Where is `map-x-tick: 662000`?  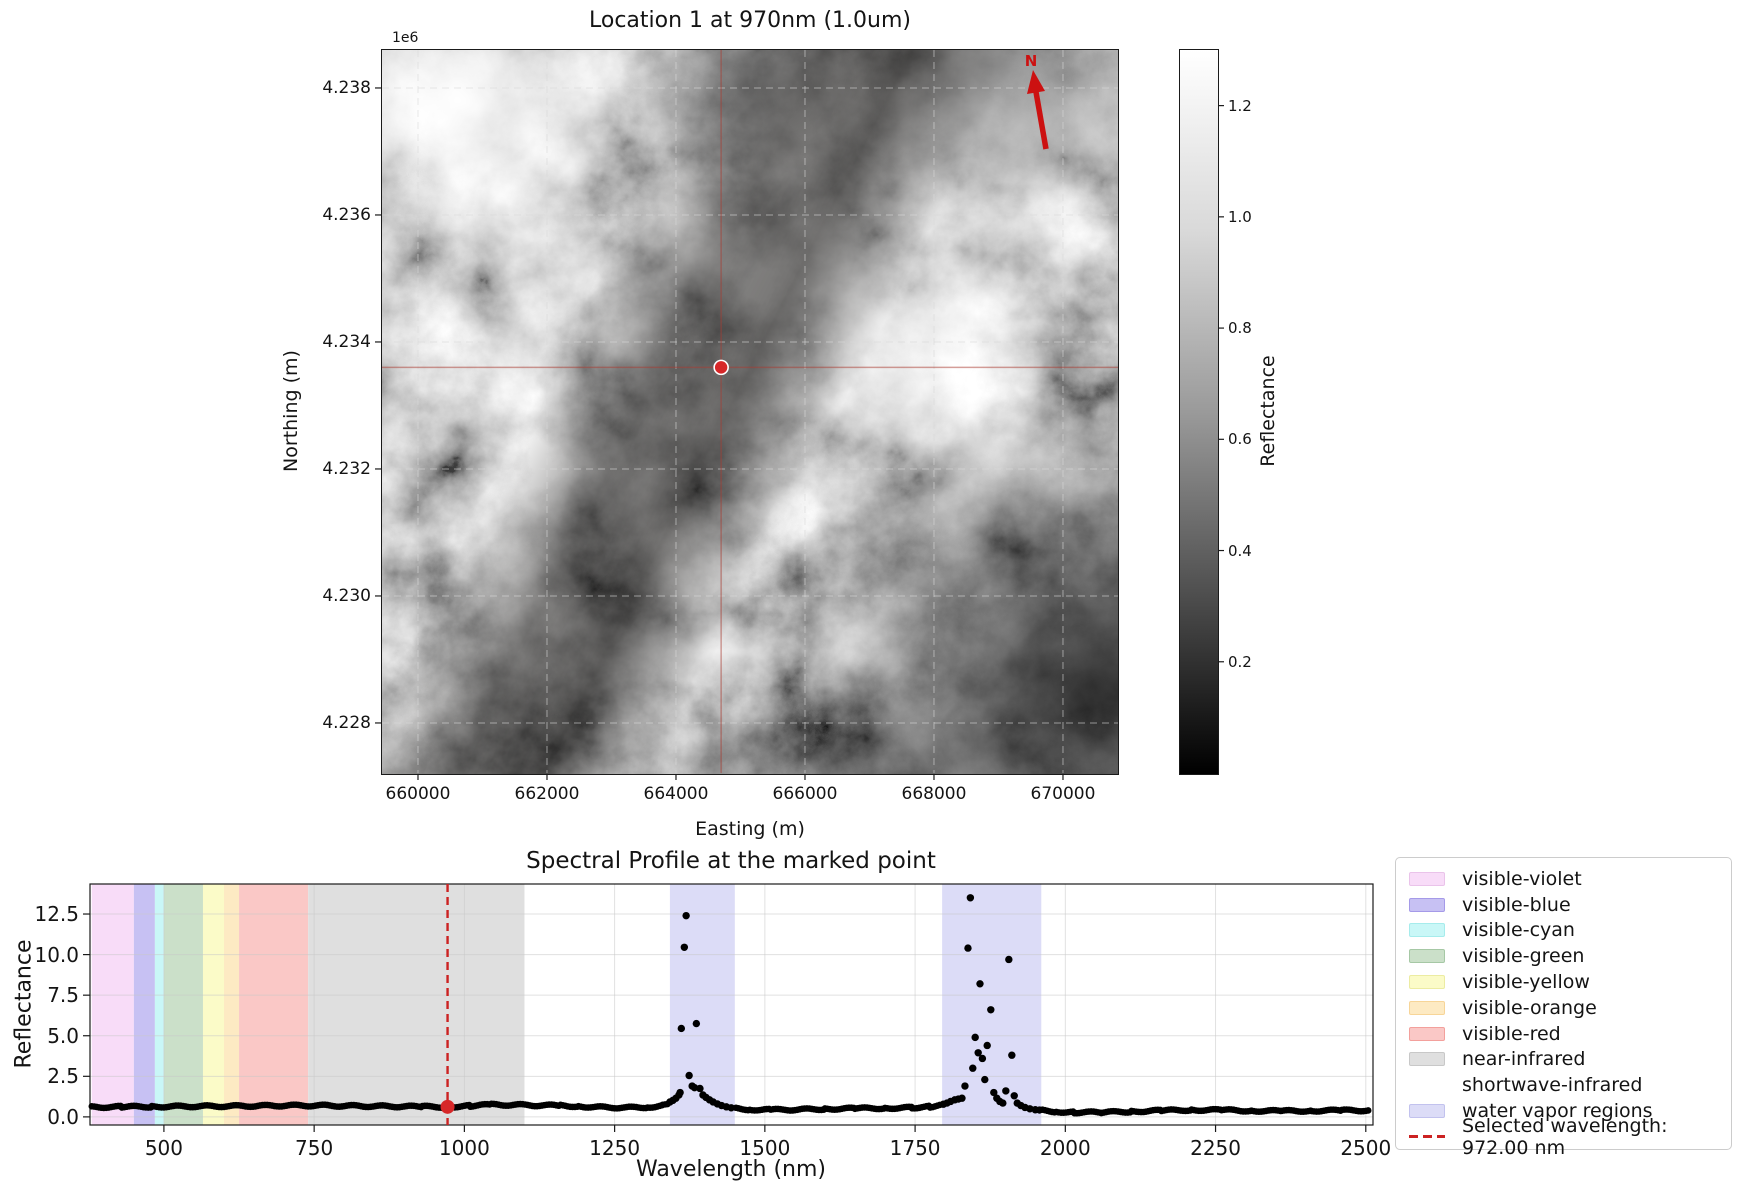 map-x-tick: 662000 is located at coordinates (547, 794).